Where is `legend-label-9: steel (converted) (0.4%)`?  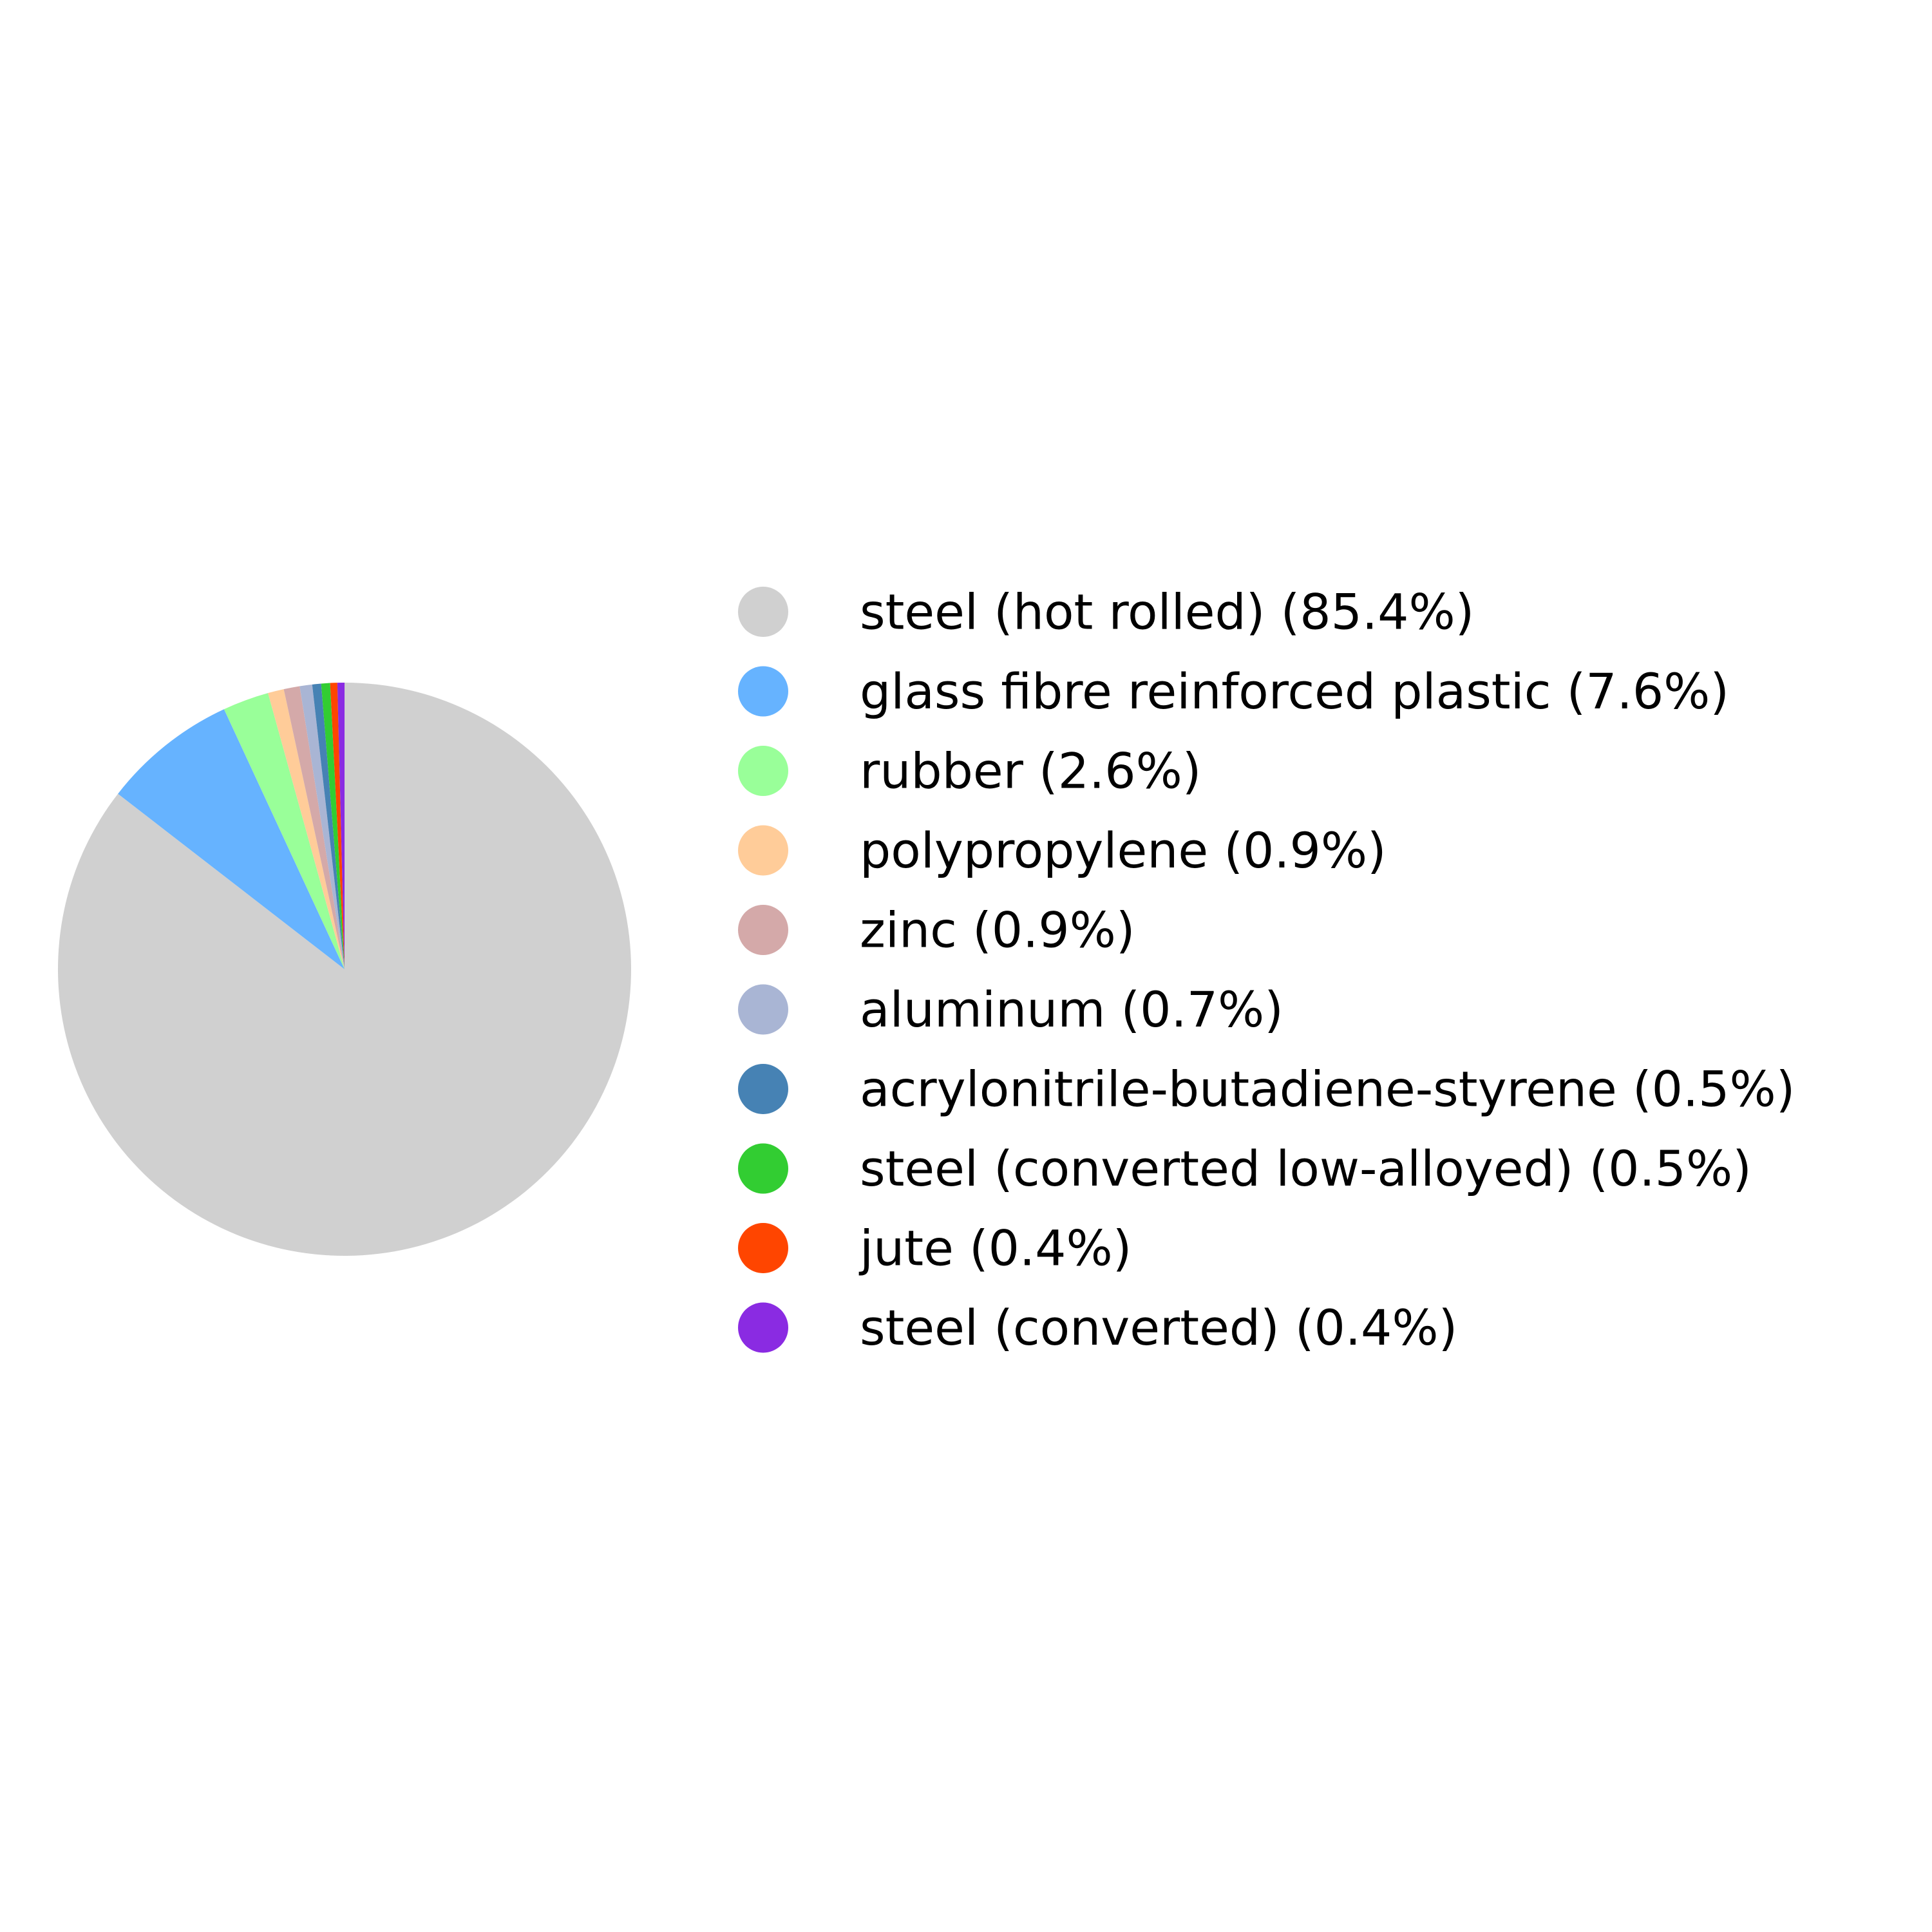
legend-label-9: steel (converted) (0.4%) is located at coordinates (1158, 1327).